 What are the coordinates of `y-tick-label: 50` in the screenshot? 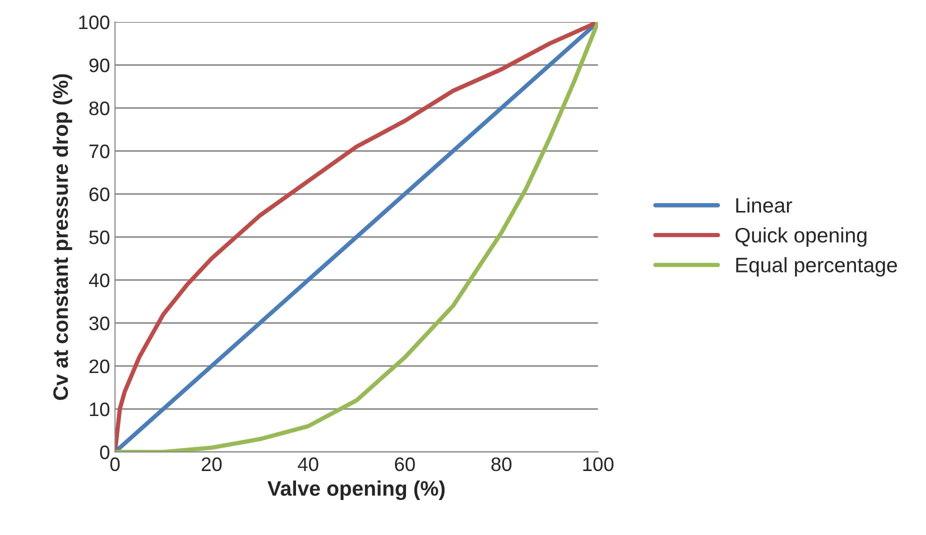 It's located at (99, 237).